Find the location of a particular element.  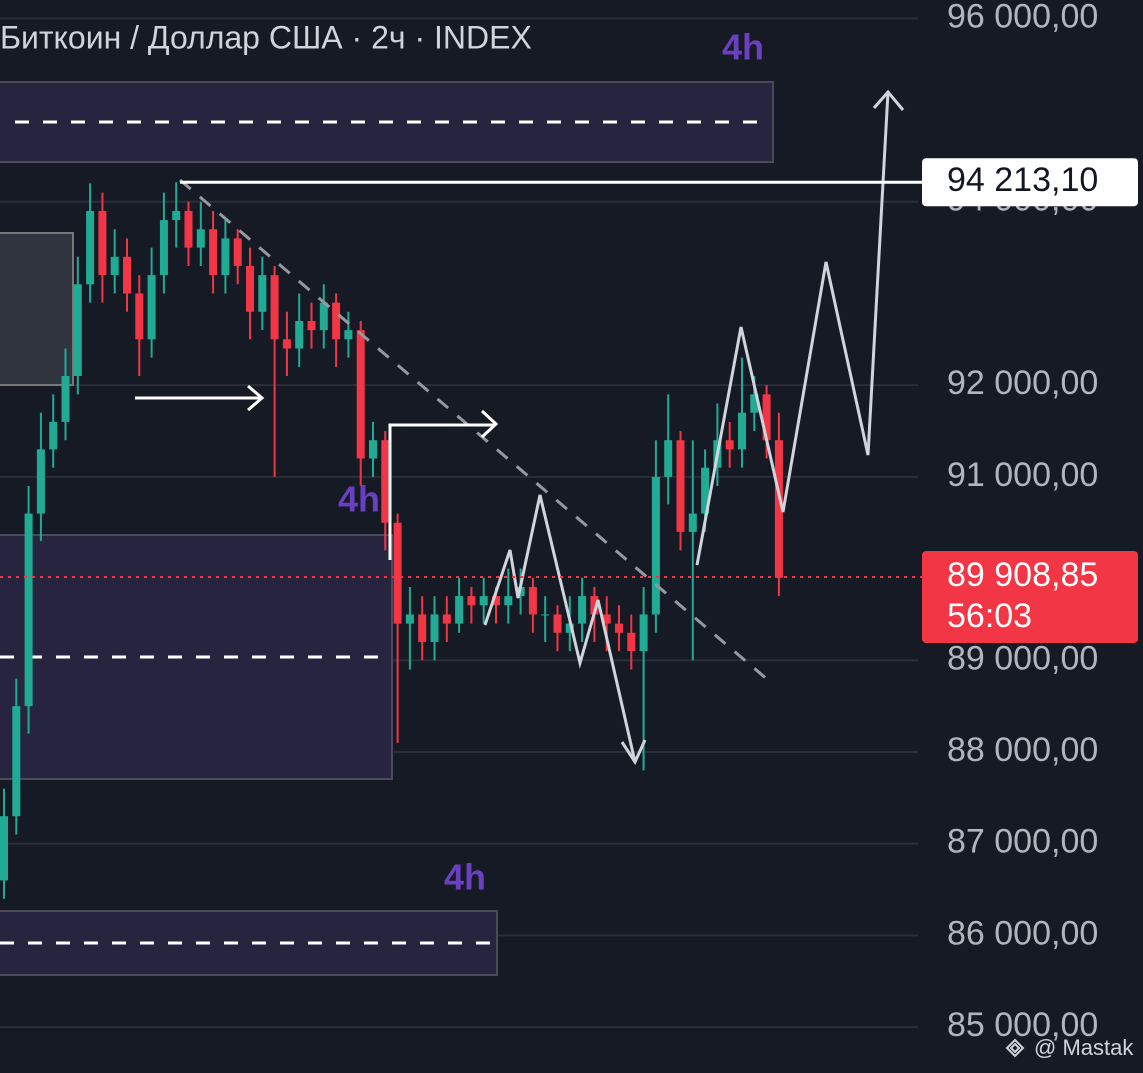

last-price-box is located at coordinates (1030, 596).